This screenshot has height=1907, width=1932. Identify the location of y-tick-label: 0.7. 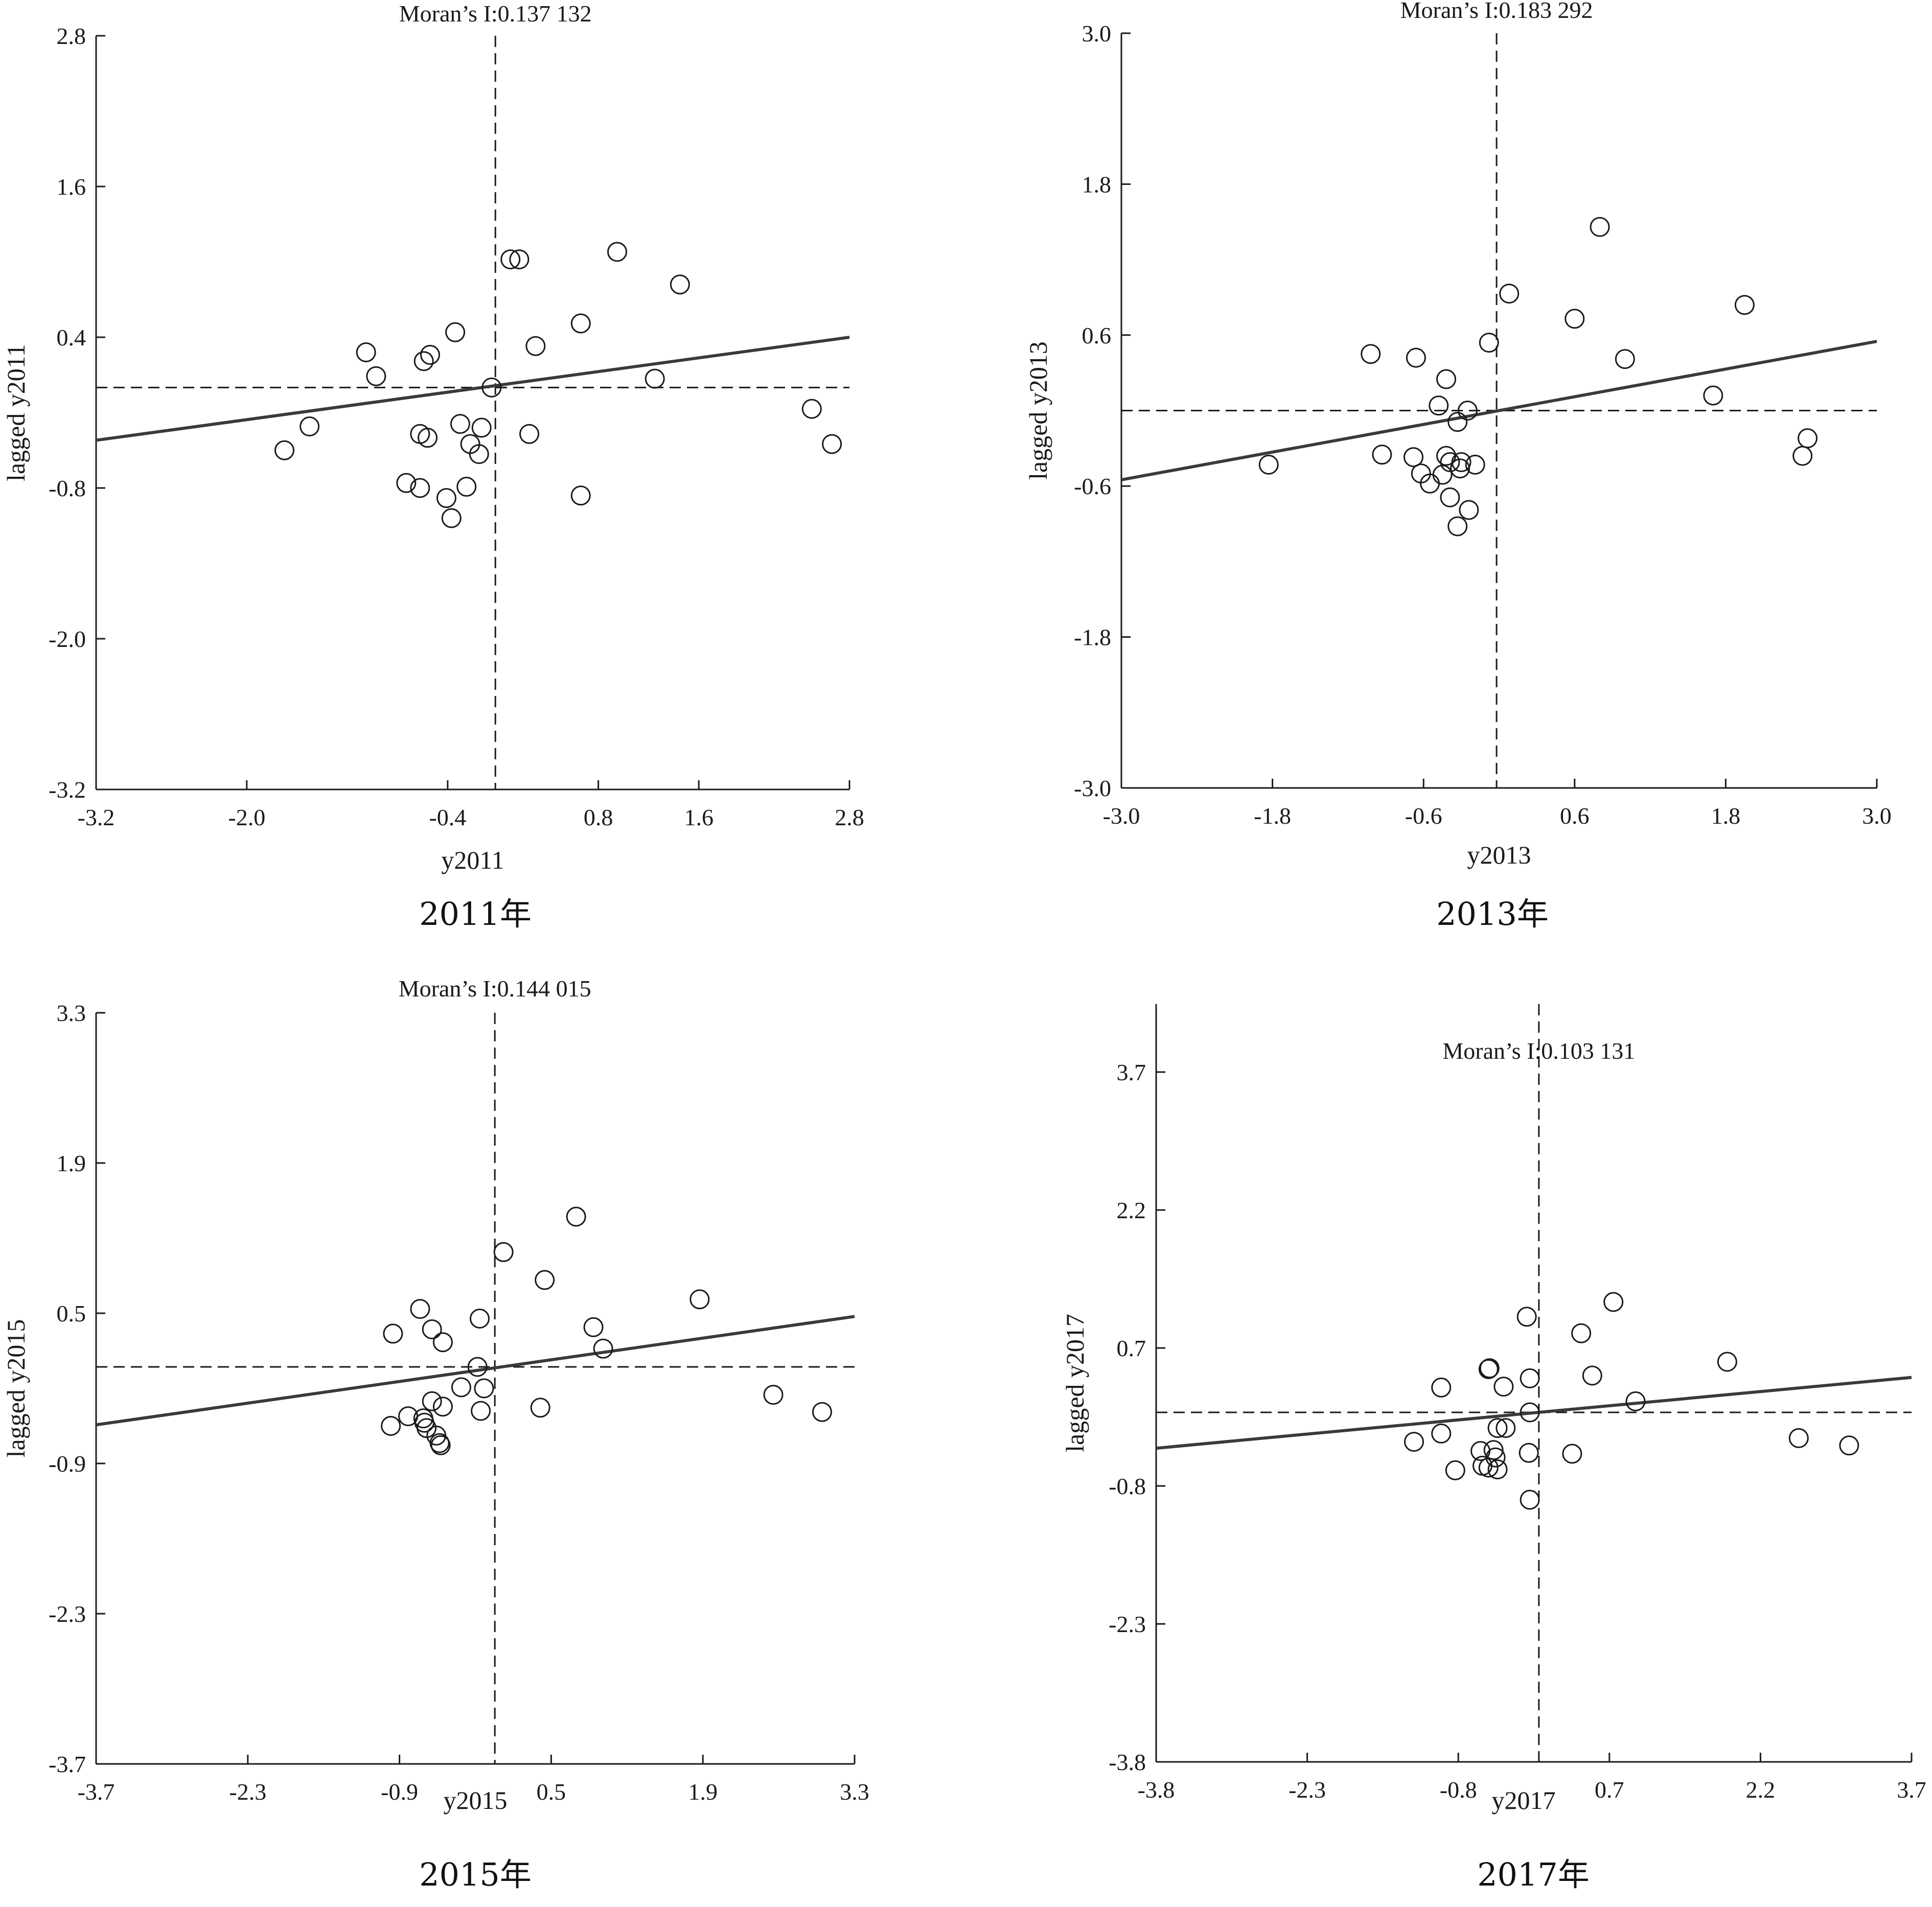
(1131, 1348).